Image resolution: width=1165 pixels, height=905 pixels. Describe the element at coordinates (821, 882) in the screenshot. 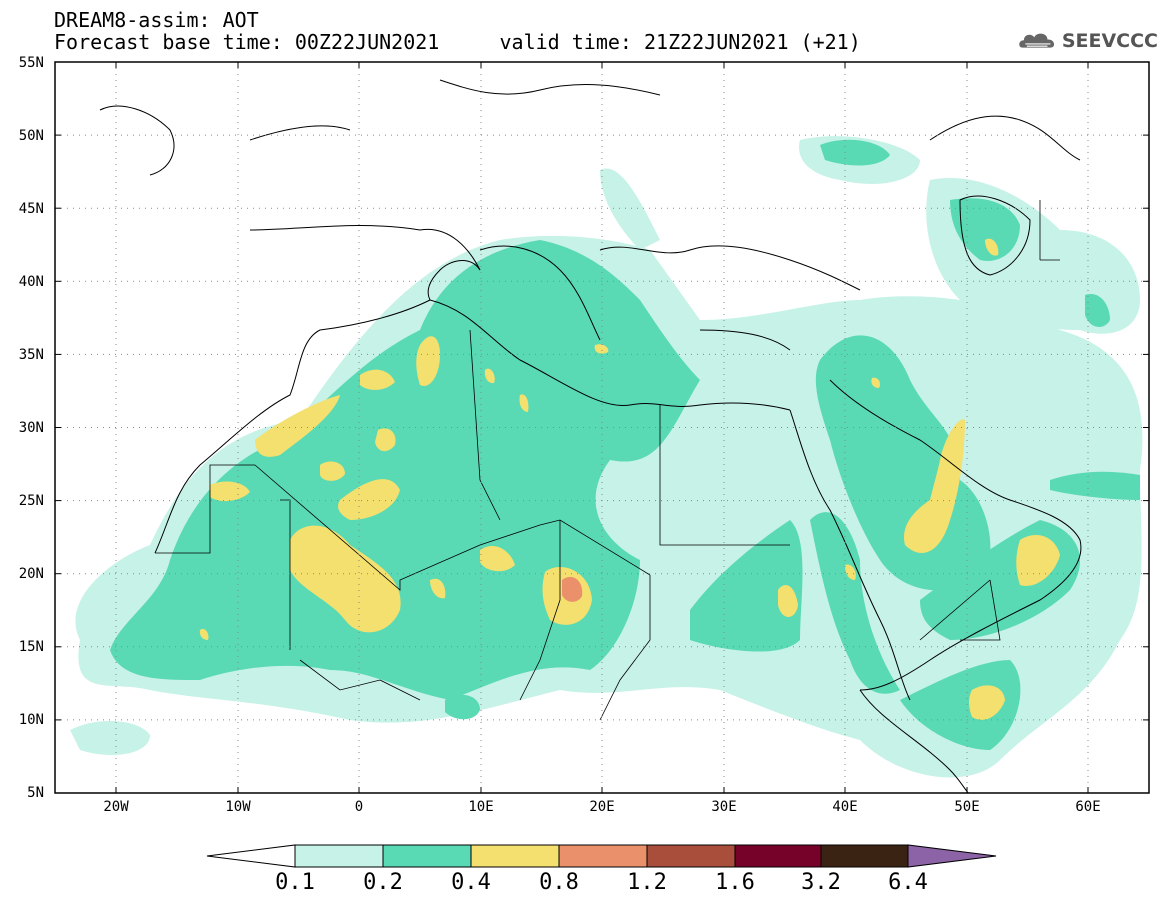

I see `colorbar-label: 3.2` at that location.